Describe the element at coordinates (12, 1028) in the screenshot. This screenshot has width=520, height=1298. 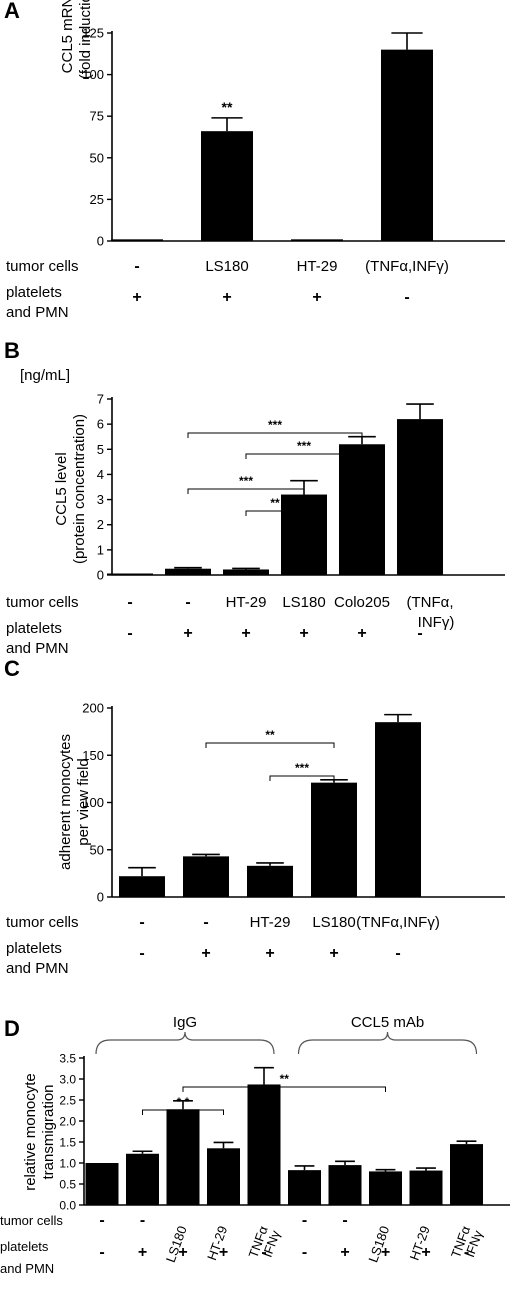
I see `panel-letter: D` at that location.